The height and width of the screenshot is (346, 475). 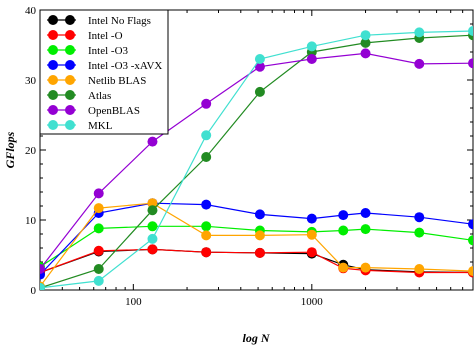 What do you see at coordinates (312, 302) in the screenshot?
I see `x-tick-label: 1000` at bounding box center [312, 302].